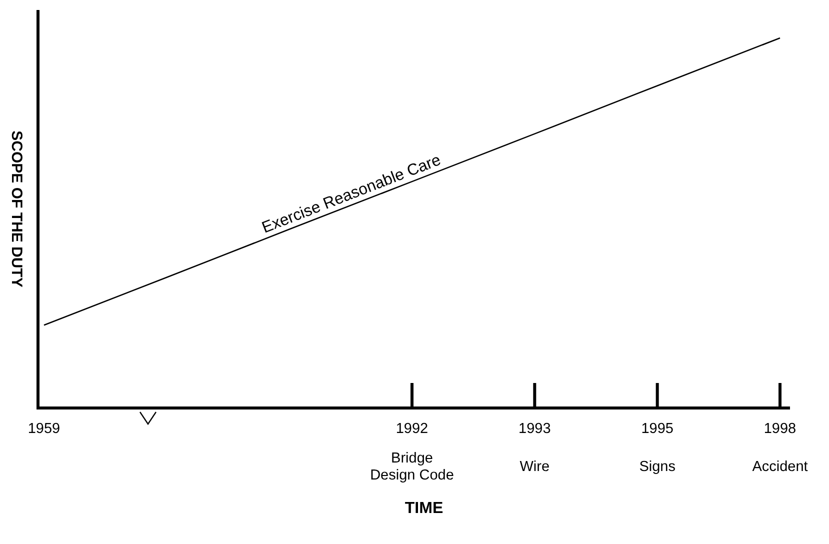  What do you see at coordinates (44, 429) in the screenshot?
I see `x-tick-label: 1959` at bounding box center [44, 429].